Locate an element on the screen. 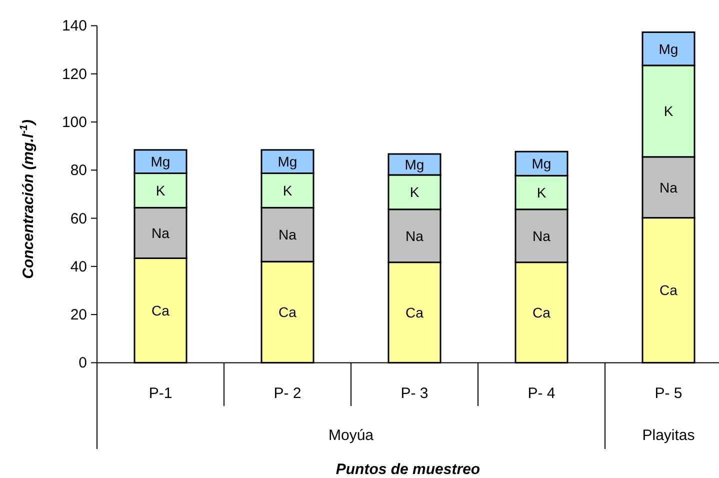 The image size is (719, 478). y-tick-label: 60 is located at coordinates (78, 219).